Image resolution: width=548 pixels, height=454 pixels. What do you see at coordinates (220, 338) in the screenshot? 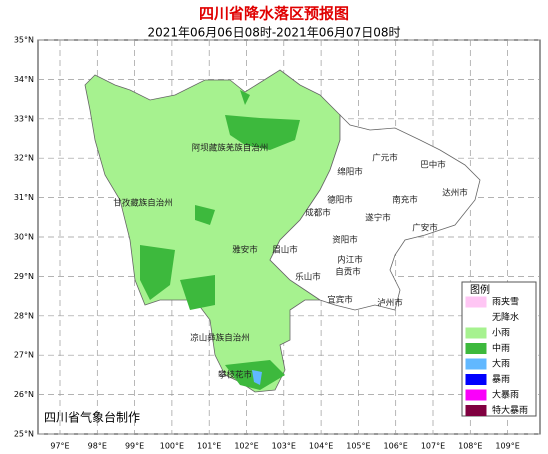
I see `region-label: 凉山彝族自治州` at bounding box center [220, 338].